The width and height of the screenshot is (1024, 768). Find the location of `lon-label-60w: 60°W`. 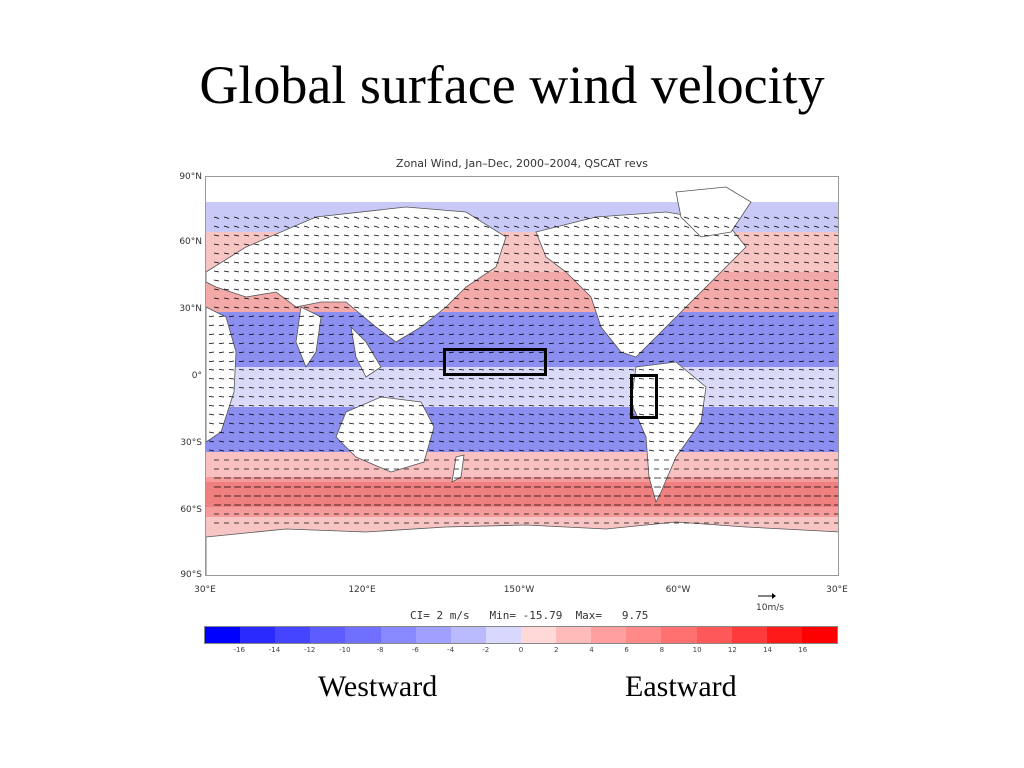

lon-label-60w: 60°W is located at coordinates (678, 590).